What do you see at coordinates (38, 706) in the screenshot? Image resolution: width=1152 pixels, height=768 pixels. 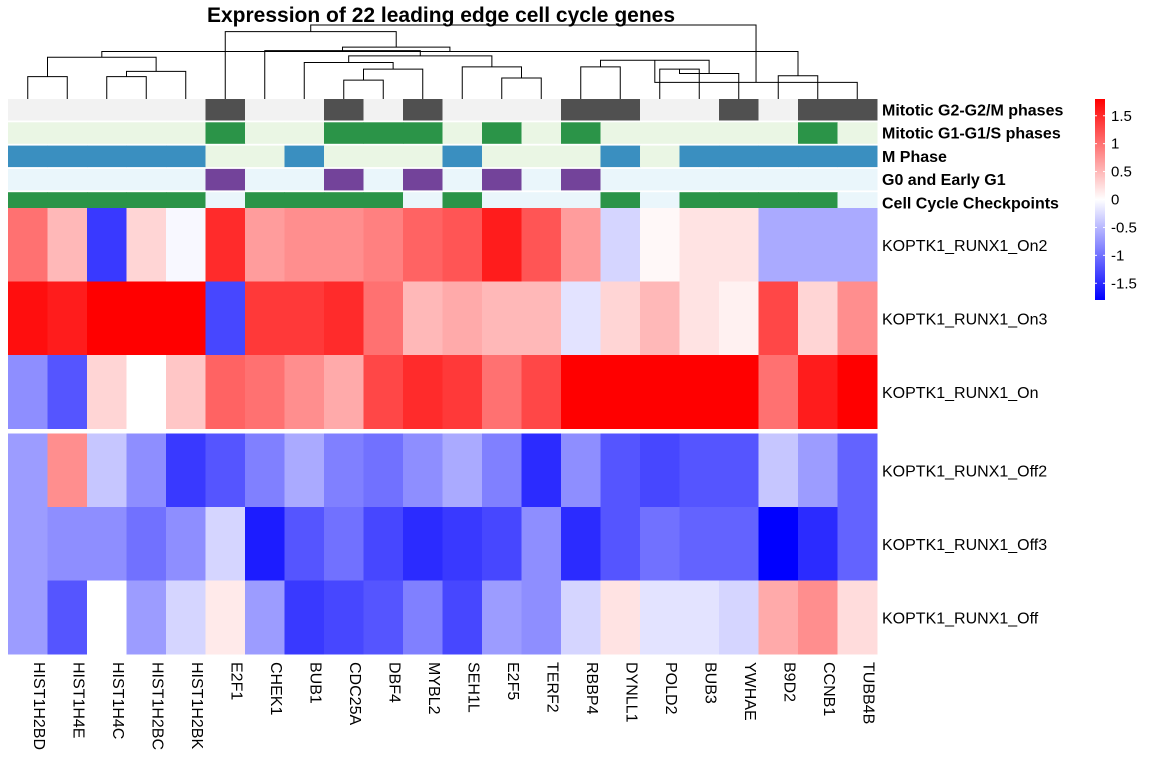 I see `column-label: HIST1H2BD` at bounding box center [38, 706].